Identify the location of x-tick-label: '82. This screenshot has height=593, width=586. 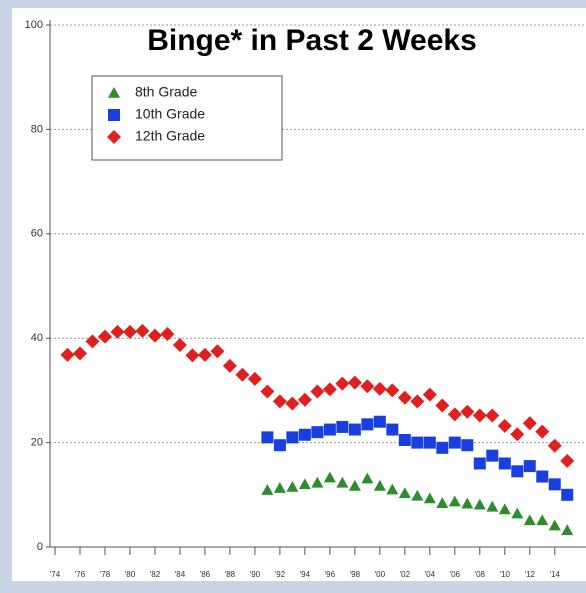
(155, 574).